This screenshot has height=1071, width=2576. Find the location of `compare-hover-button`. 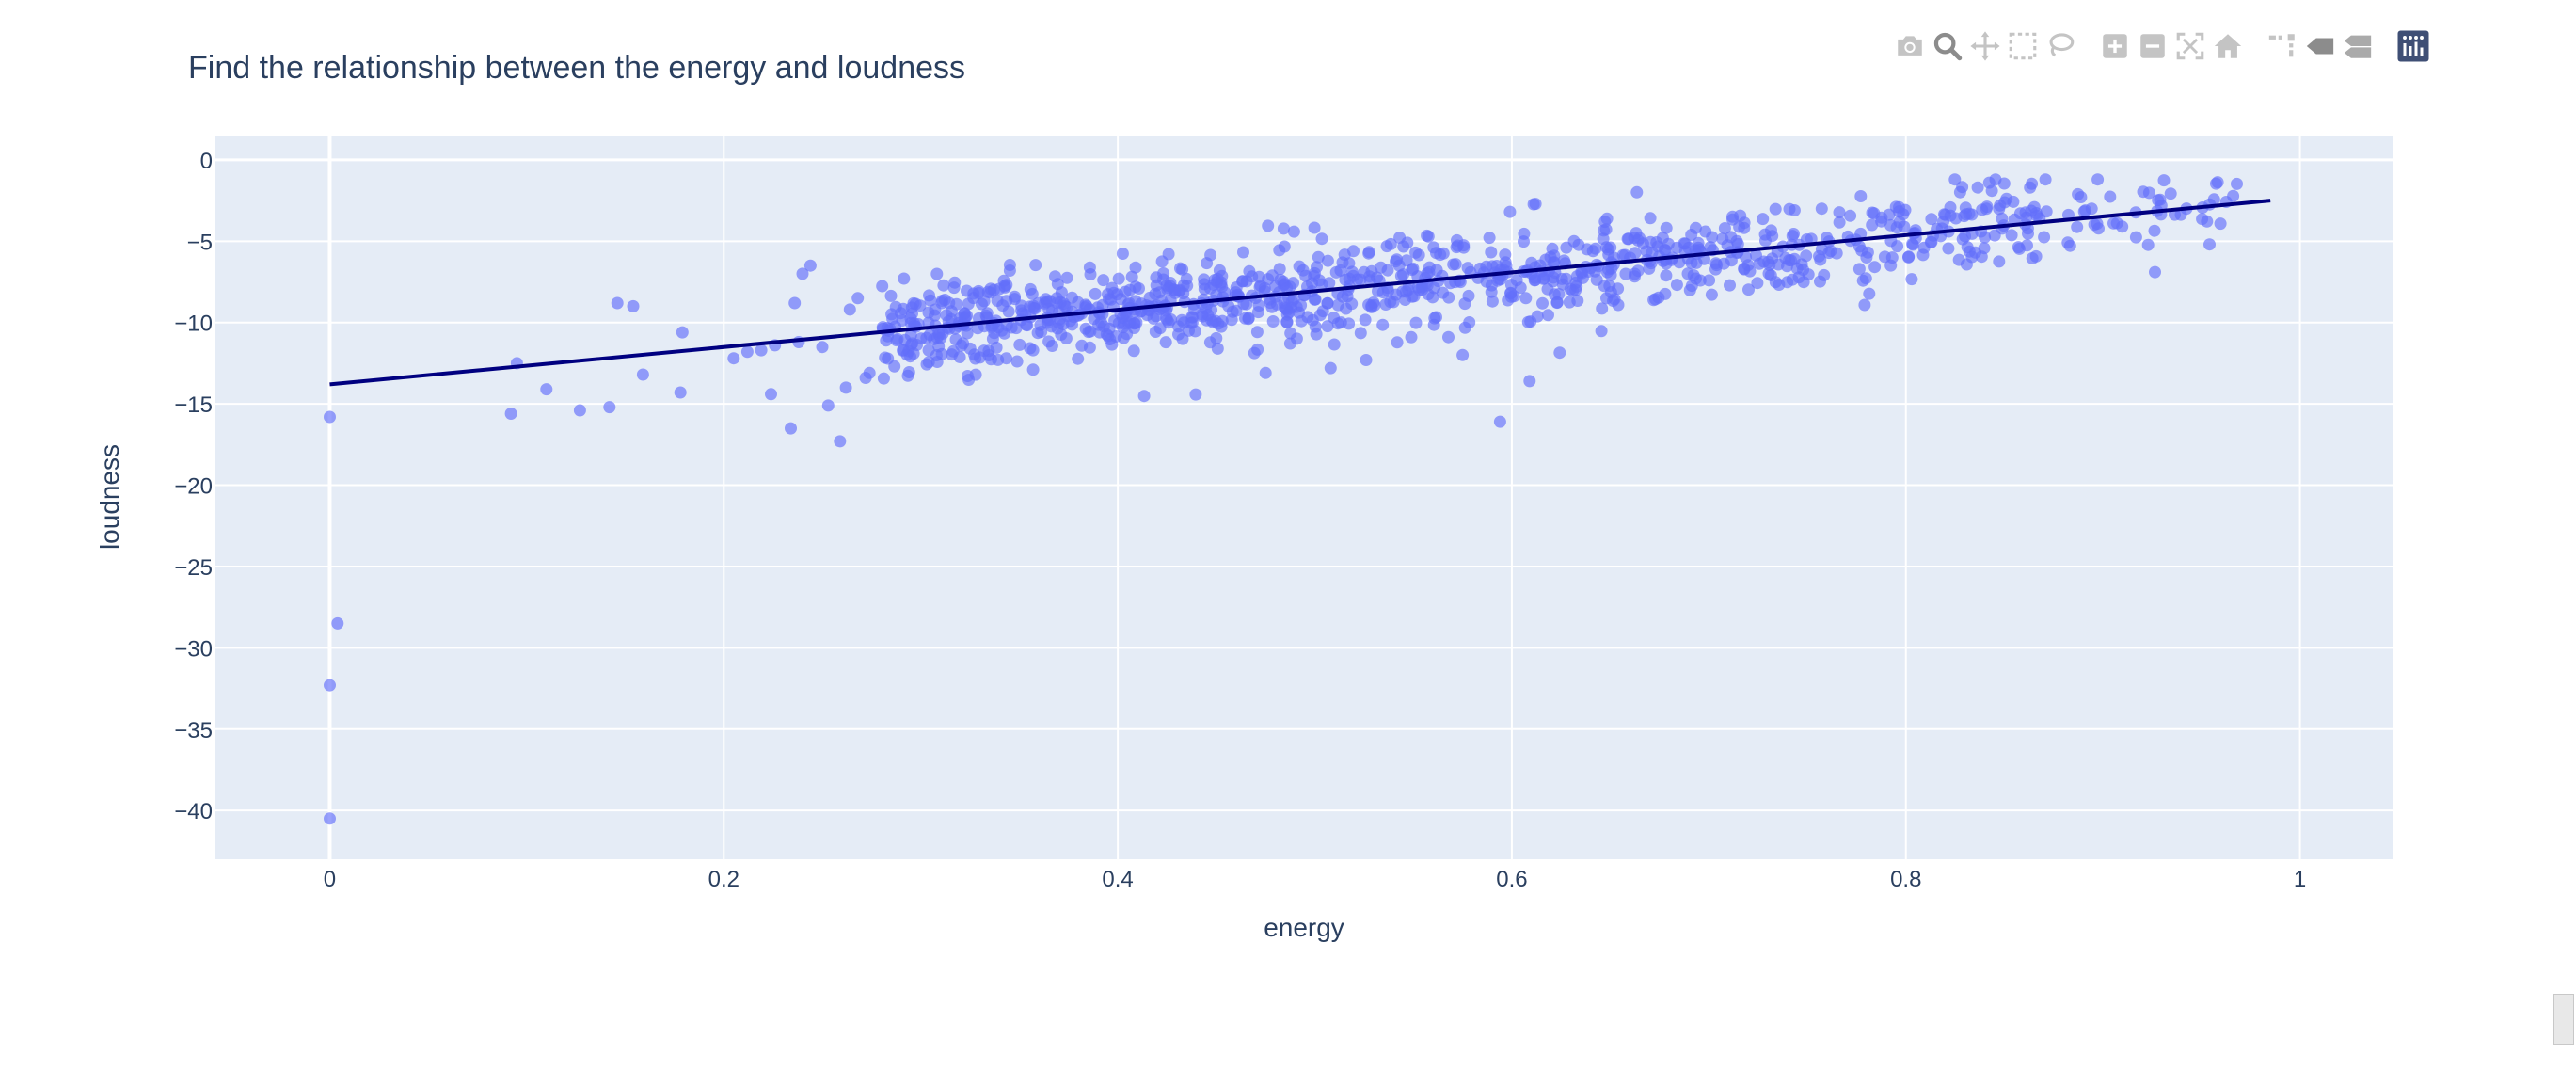

compare-hover-button is located at coordinates (2358, 46).